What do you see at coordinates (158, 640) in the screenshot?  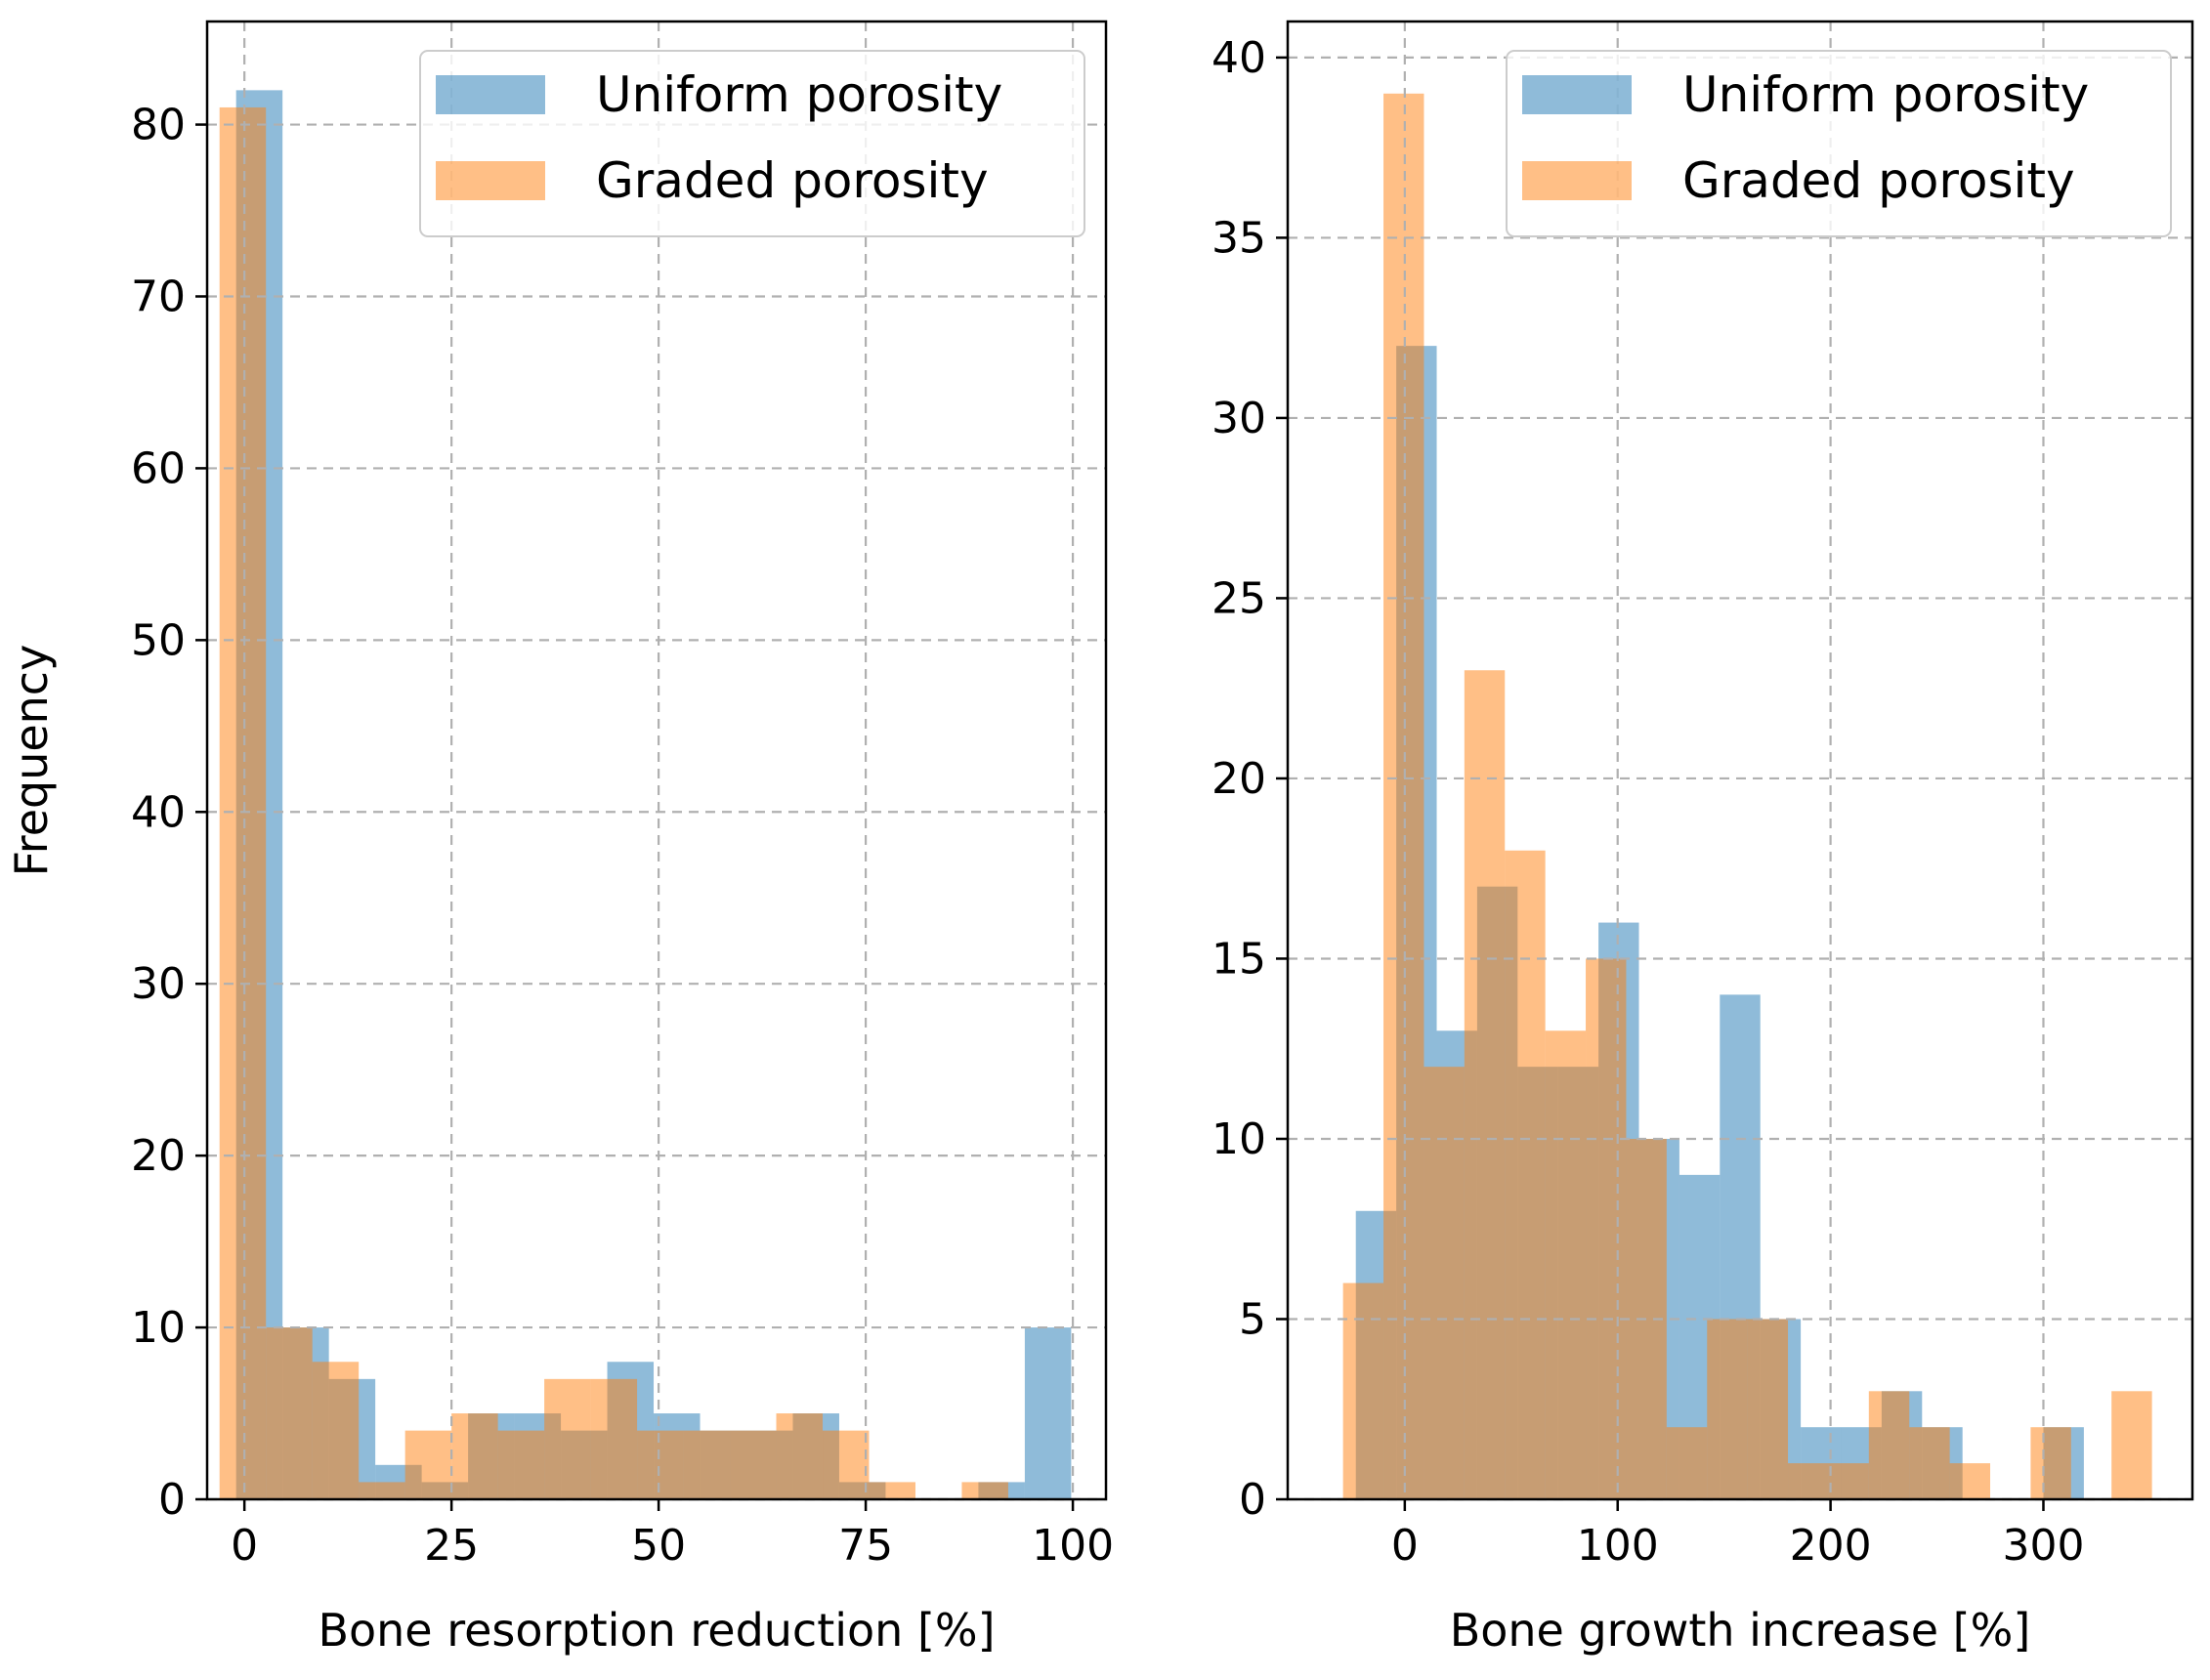 I see `resorption-y-tick-label: 50` at bounding box center [158, 640].